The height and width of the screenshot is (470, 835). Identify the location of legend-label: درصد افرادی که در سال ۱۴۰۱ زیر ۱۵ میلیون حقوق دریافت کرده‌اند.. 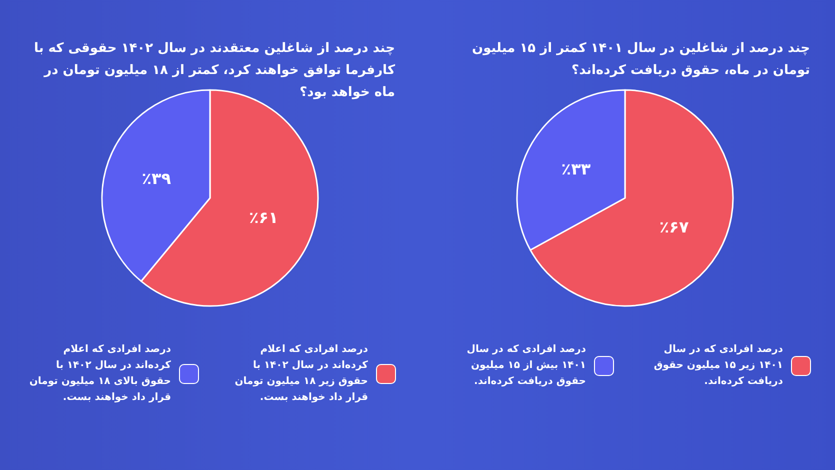
(717, 366).